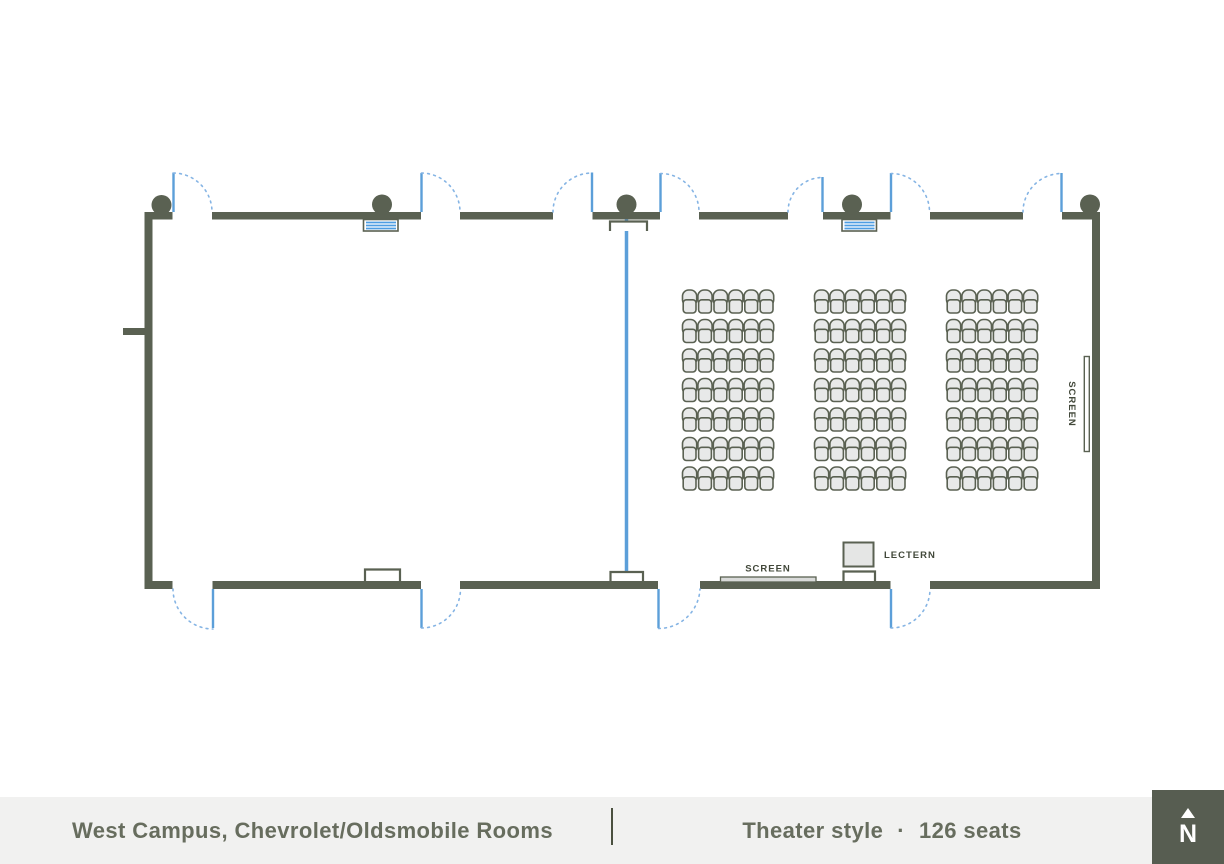 This screenshot has width=1224, height=864. I want to click on right-wall, so click(1096, 400).